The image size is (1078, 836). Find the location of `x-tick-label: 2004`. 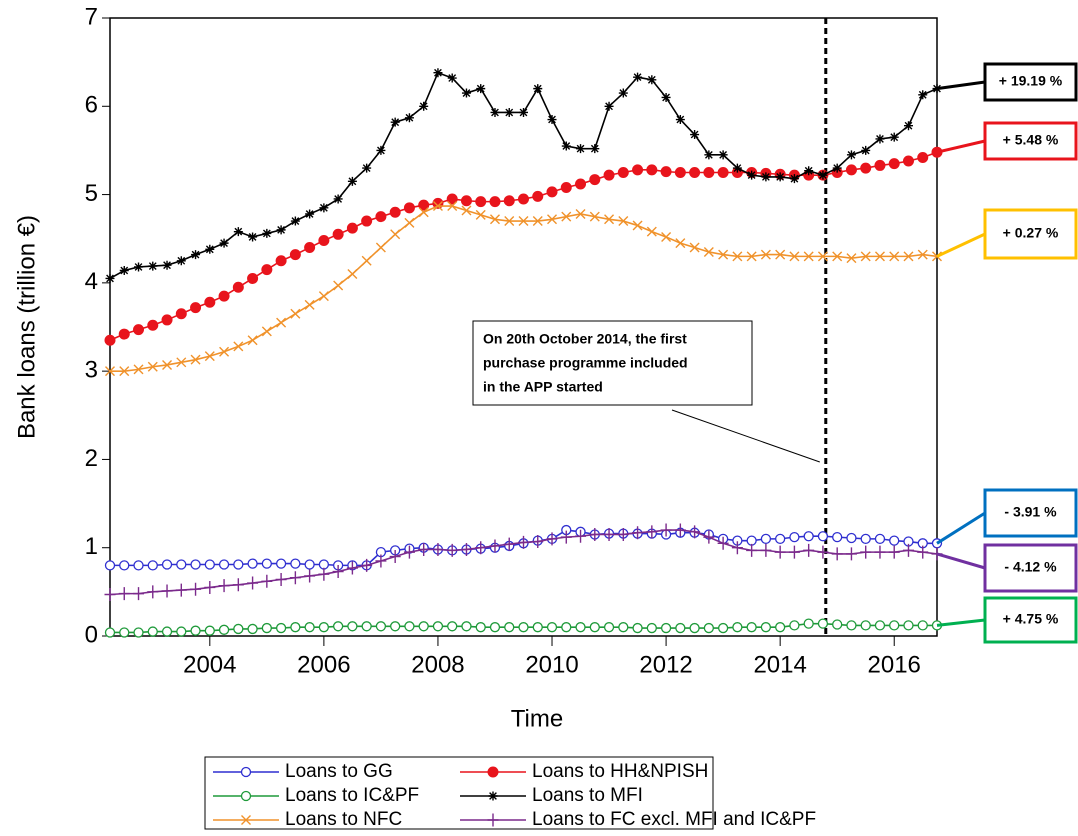

x-tick-label: 2004 is located at coordinates (209, 664).